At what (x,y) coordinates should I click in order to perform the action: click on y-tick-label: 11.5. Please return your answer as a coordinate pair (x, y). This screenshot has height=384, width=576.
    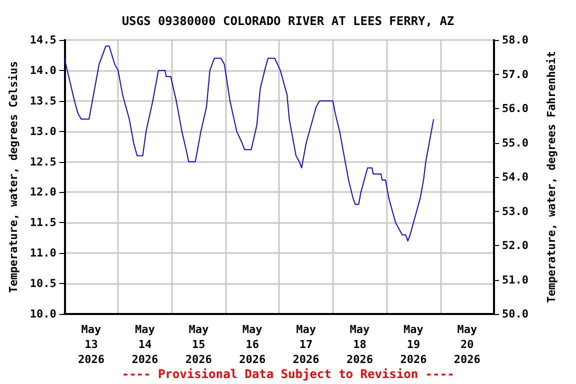
    Looking at the image, I should click on (43, 223).